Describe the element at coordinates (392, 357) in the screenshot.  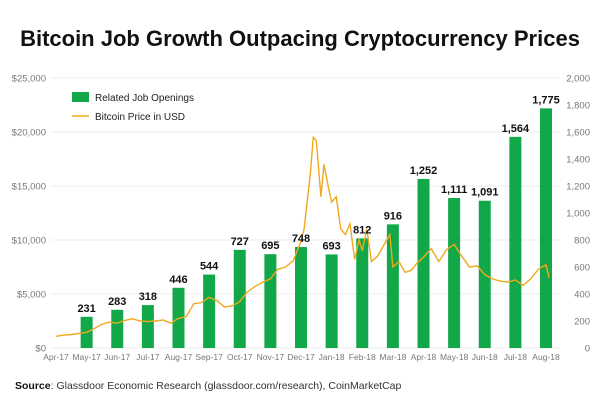
I see `x-tick-label: Mar-18` at that location.